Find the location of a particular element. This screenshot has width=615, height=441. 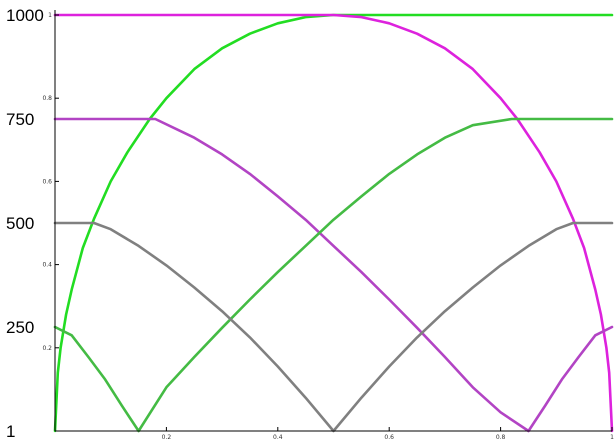

x-tick-label: 0.4 is located at coordinates (278, 437).